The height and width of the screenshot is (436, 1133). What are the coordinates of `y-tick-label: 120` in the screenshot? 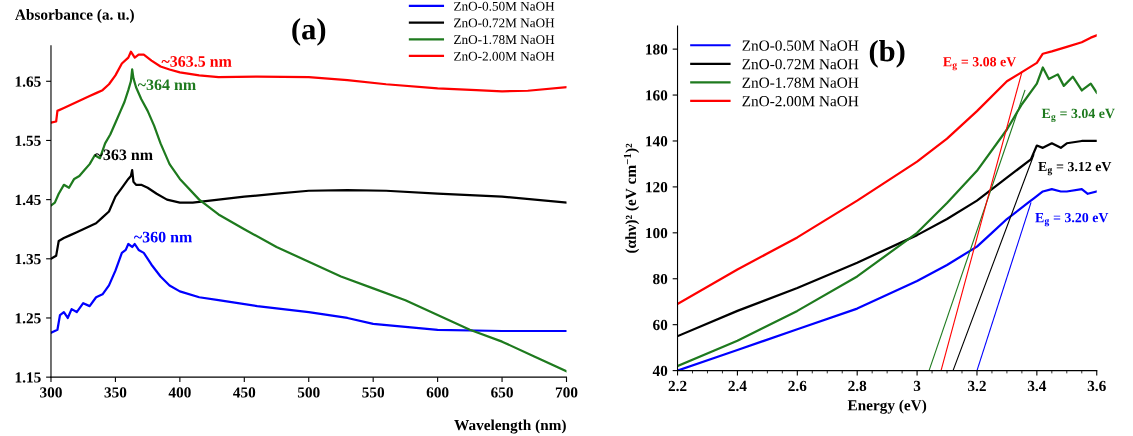 It's located at (657, 187).